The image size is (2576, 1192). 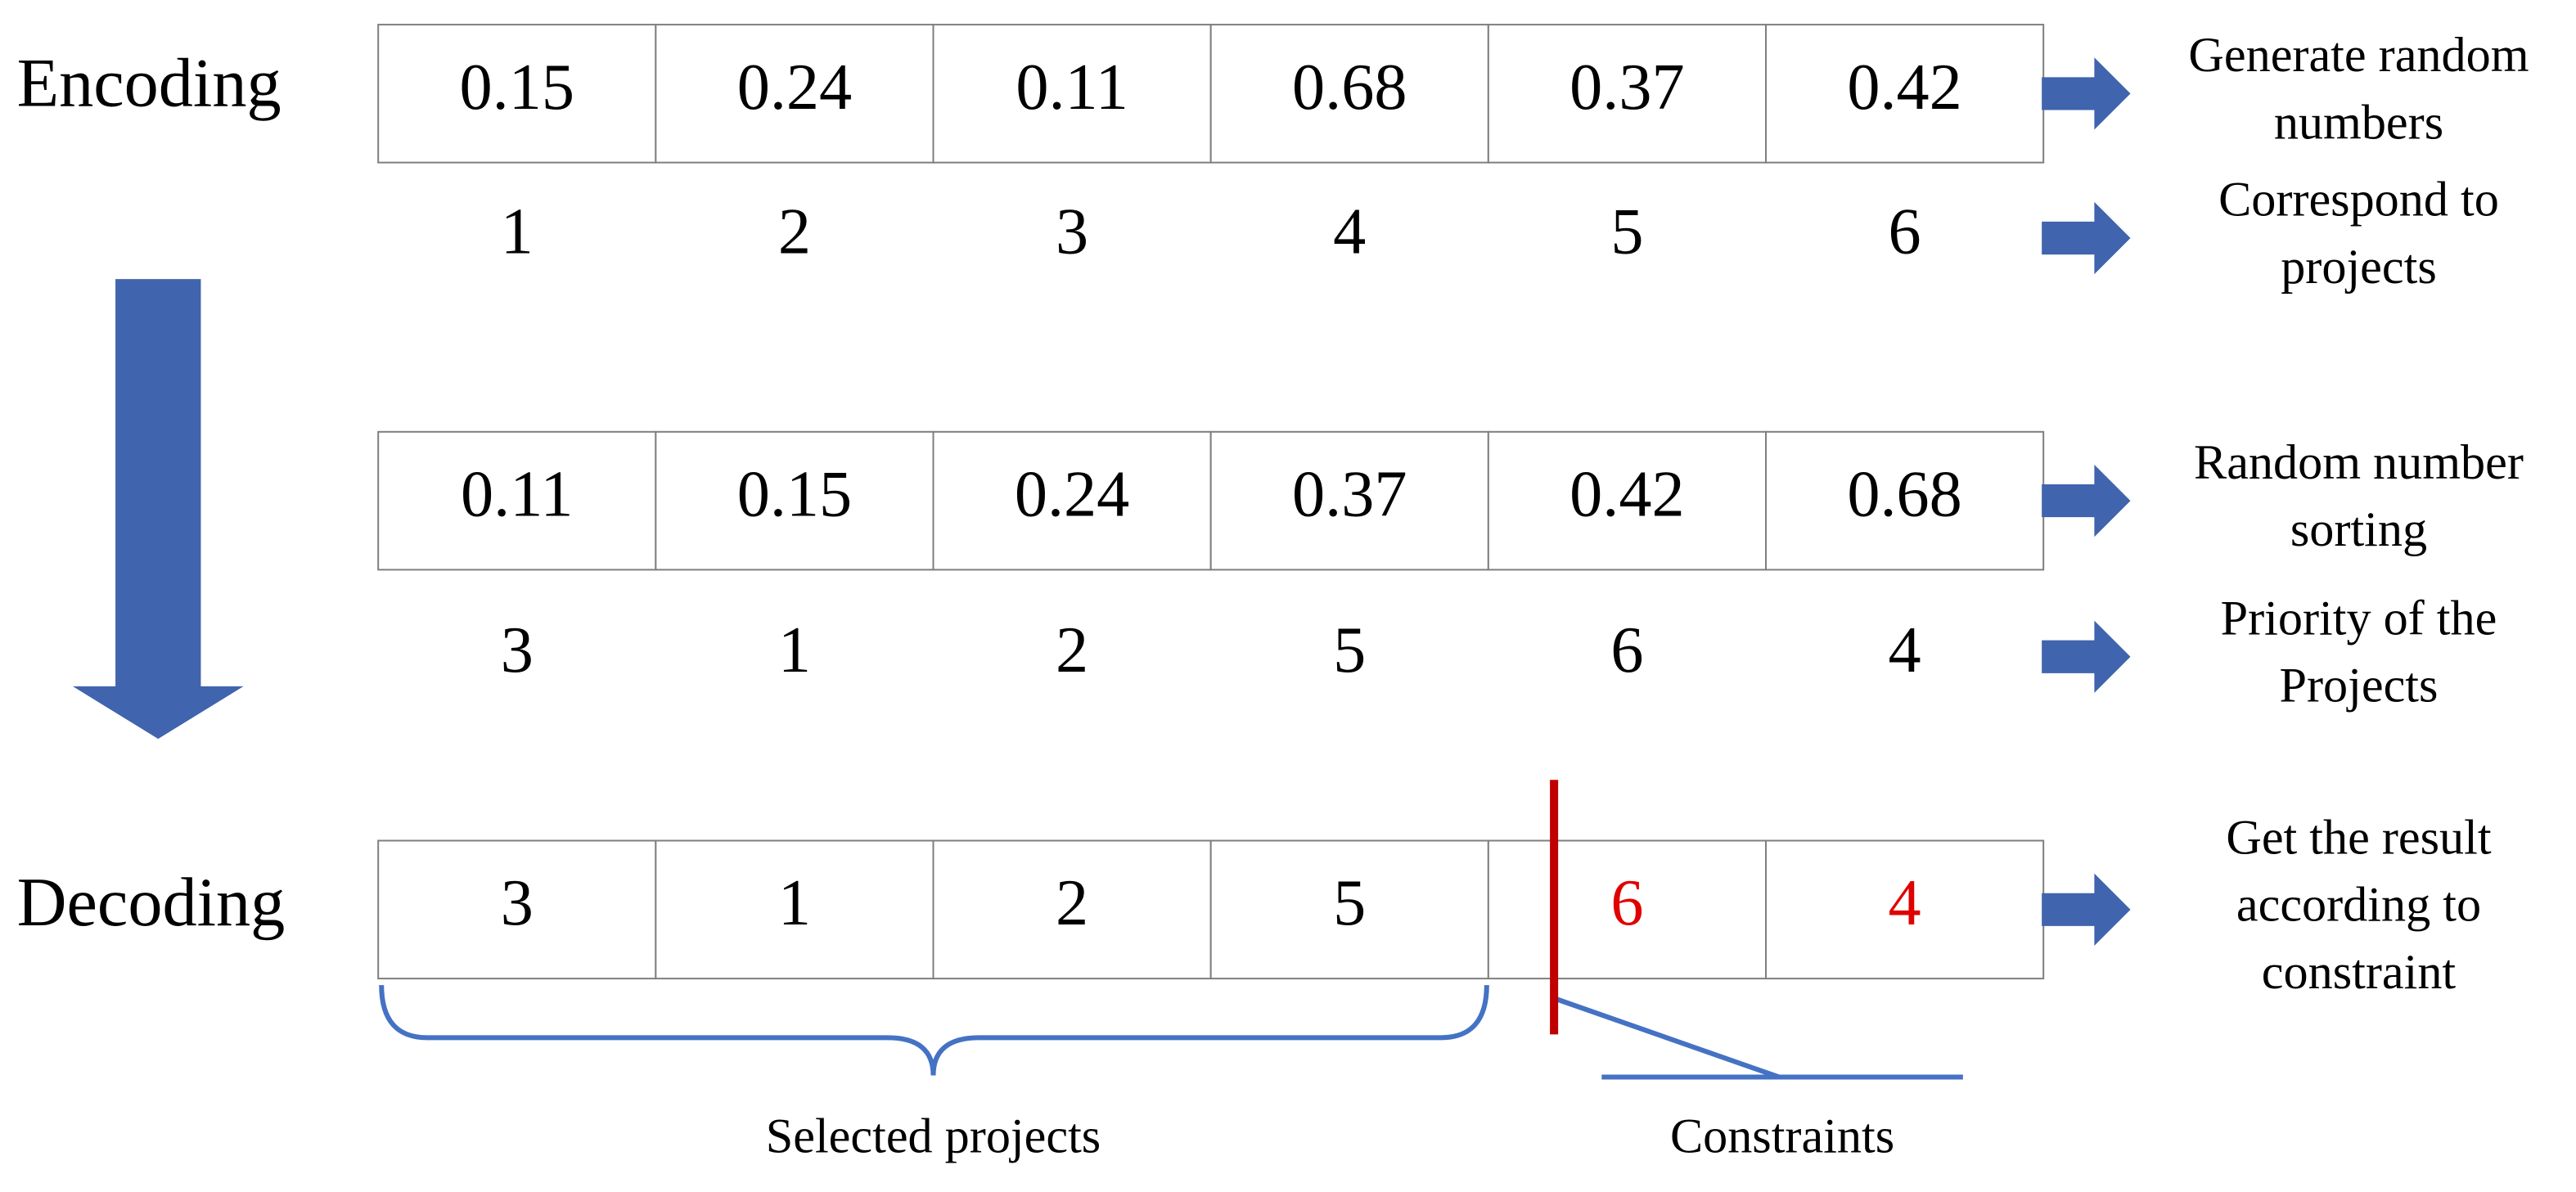 I want to click on callout-line, so click(x=1667, y=1038).